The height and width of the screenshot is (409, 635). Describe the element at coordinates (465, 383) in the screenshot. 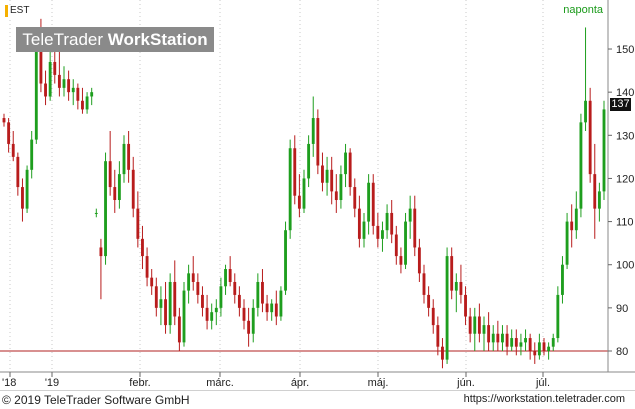

I see `x-tick-label: jún.` at that location.